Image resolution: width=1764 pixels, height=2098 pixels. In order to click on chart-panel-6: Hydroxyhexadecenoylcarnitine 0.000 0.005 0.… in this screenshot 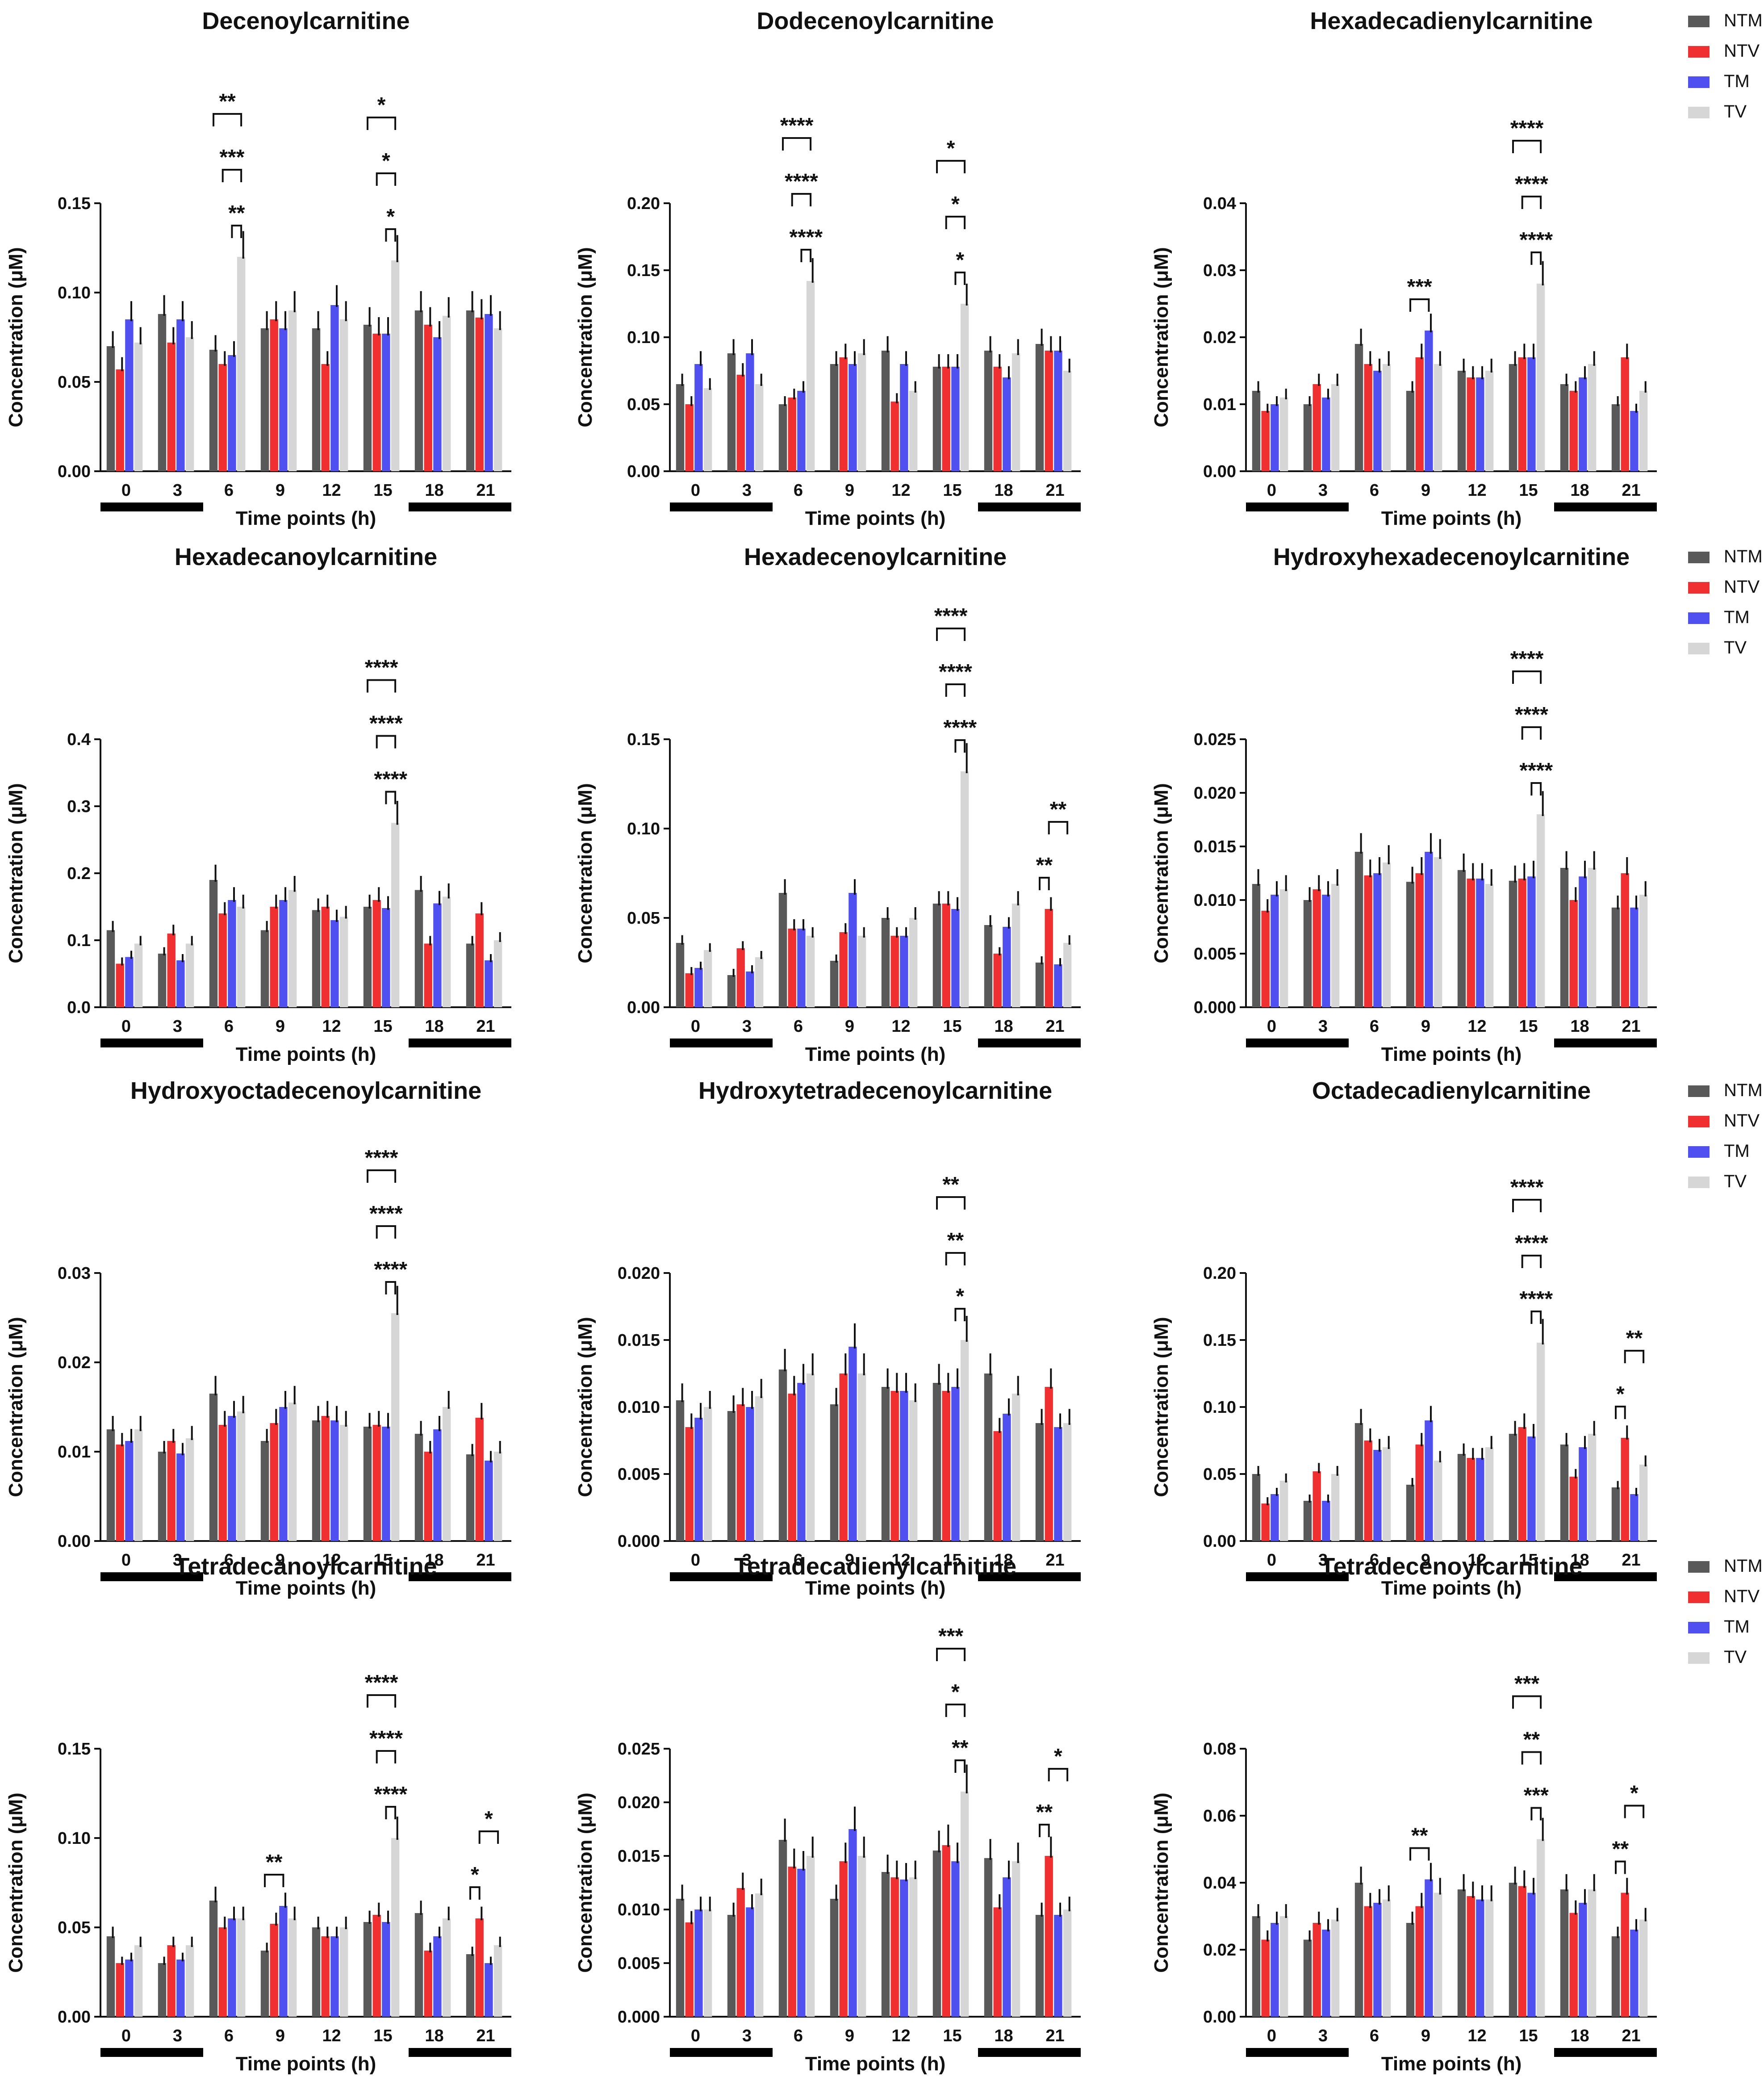, I will do `click(1456, 804)`.